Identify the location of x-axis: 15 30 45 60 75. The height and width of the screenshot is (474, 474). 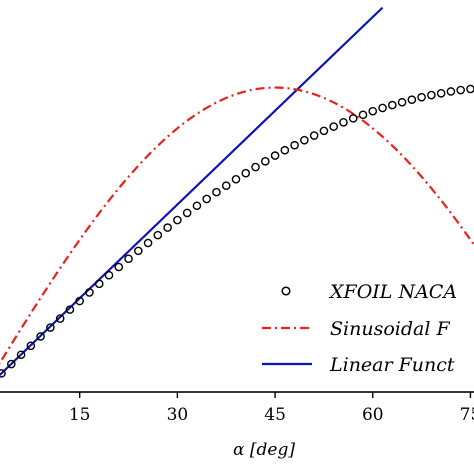
(271, 408).